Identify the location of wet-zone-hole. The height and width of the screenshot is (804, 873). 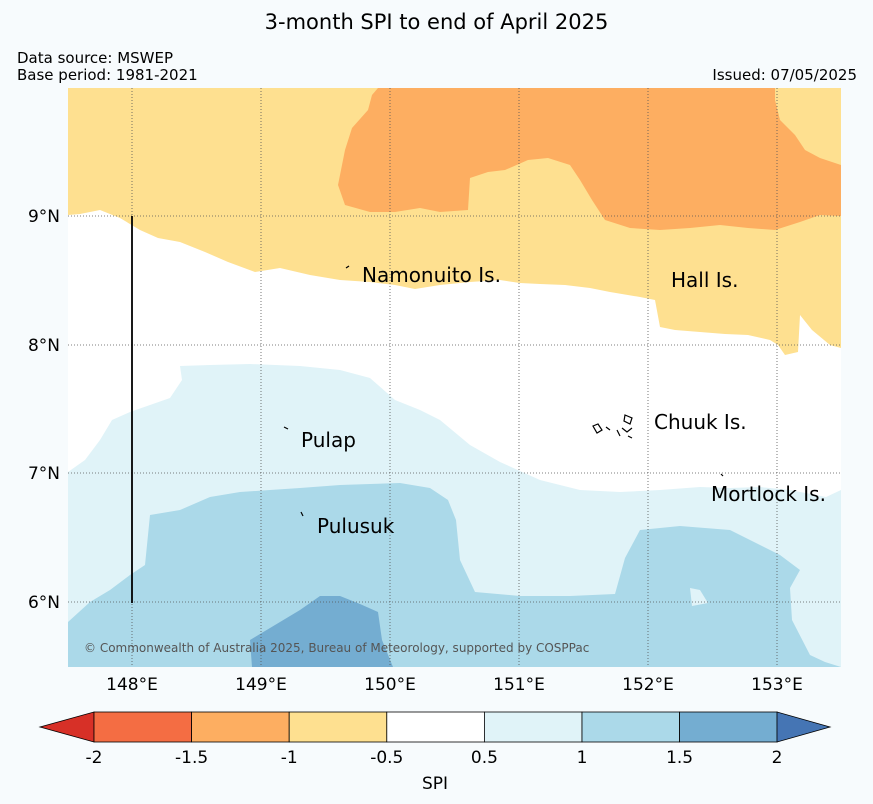
(699, 597).